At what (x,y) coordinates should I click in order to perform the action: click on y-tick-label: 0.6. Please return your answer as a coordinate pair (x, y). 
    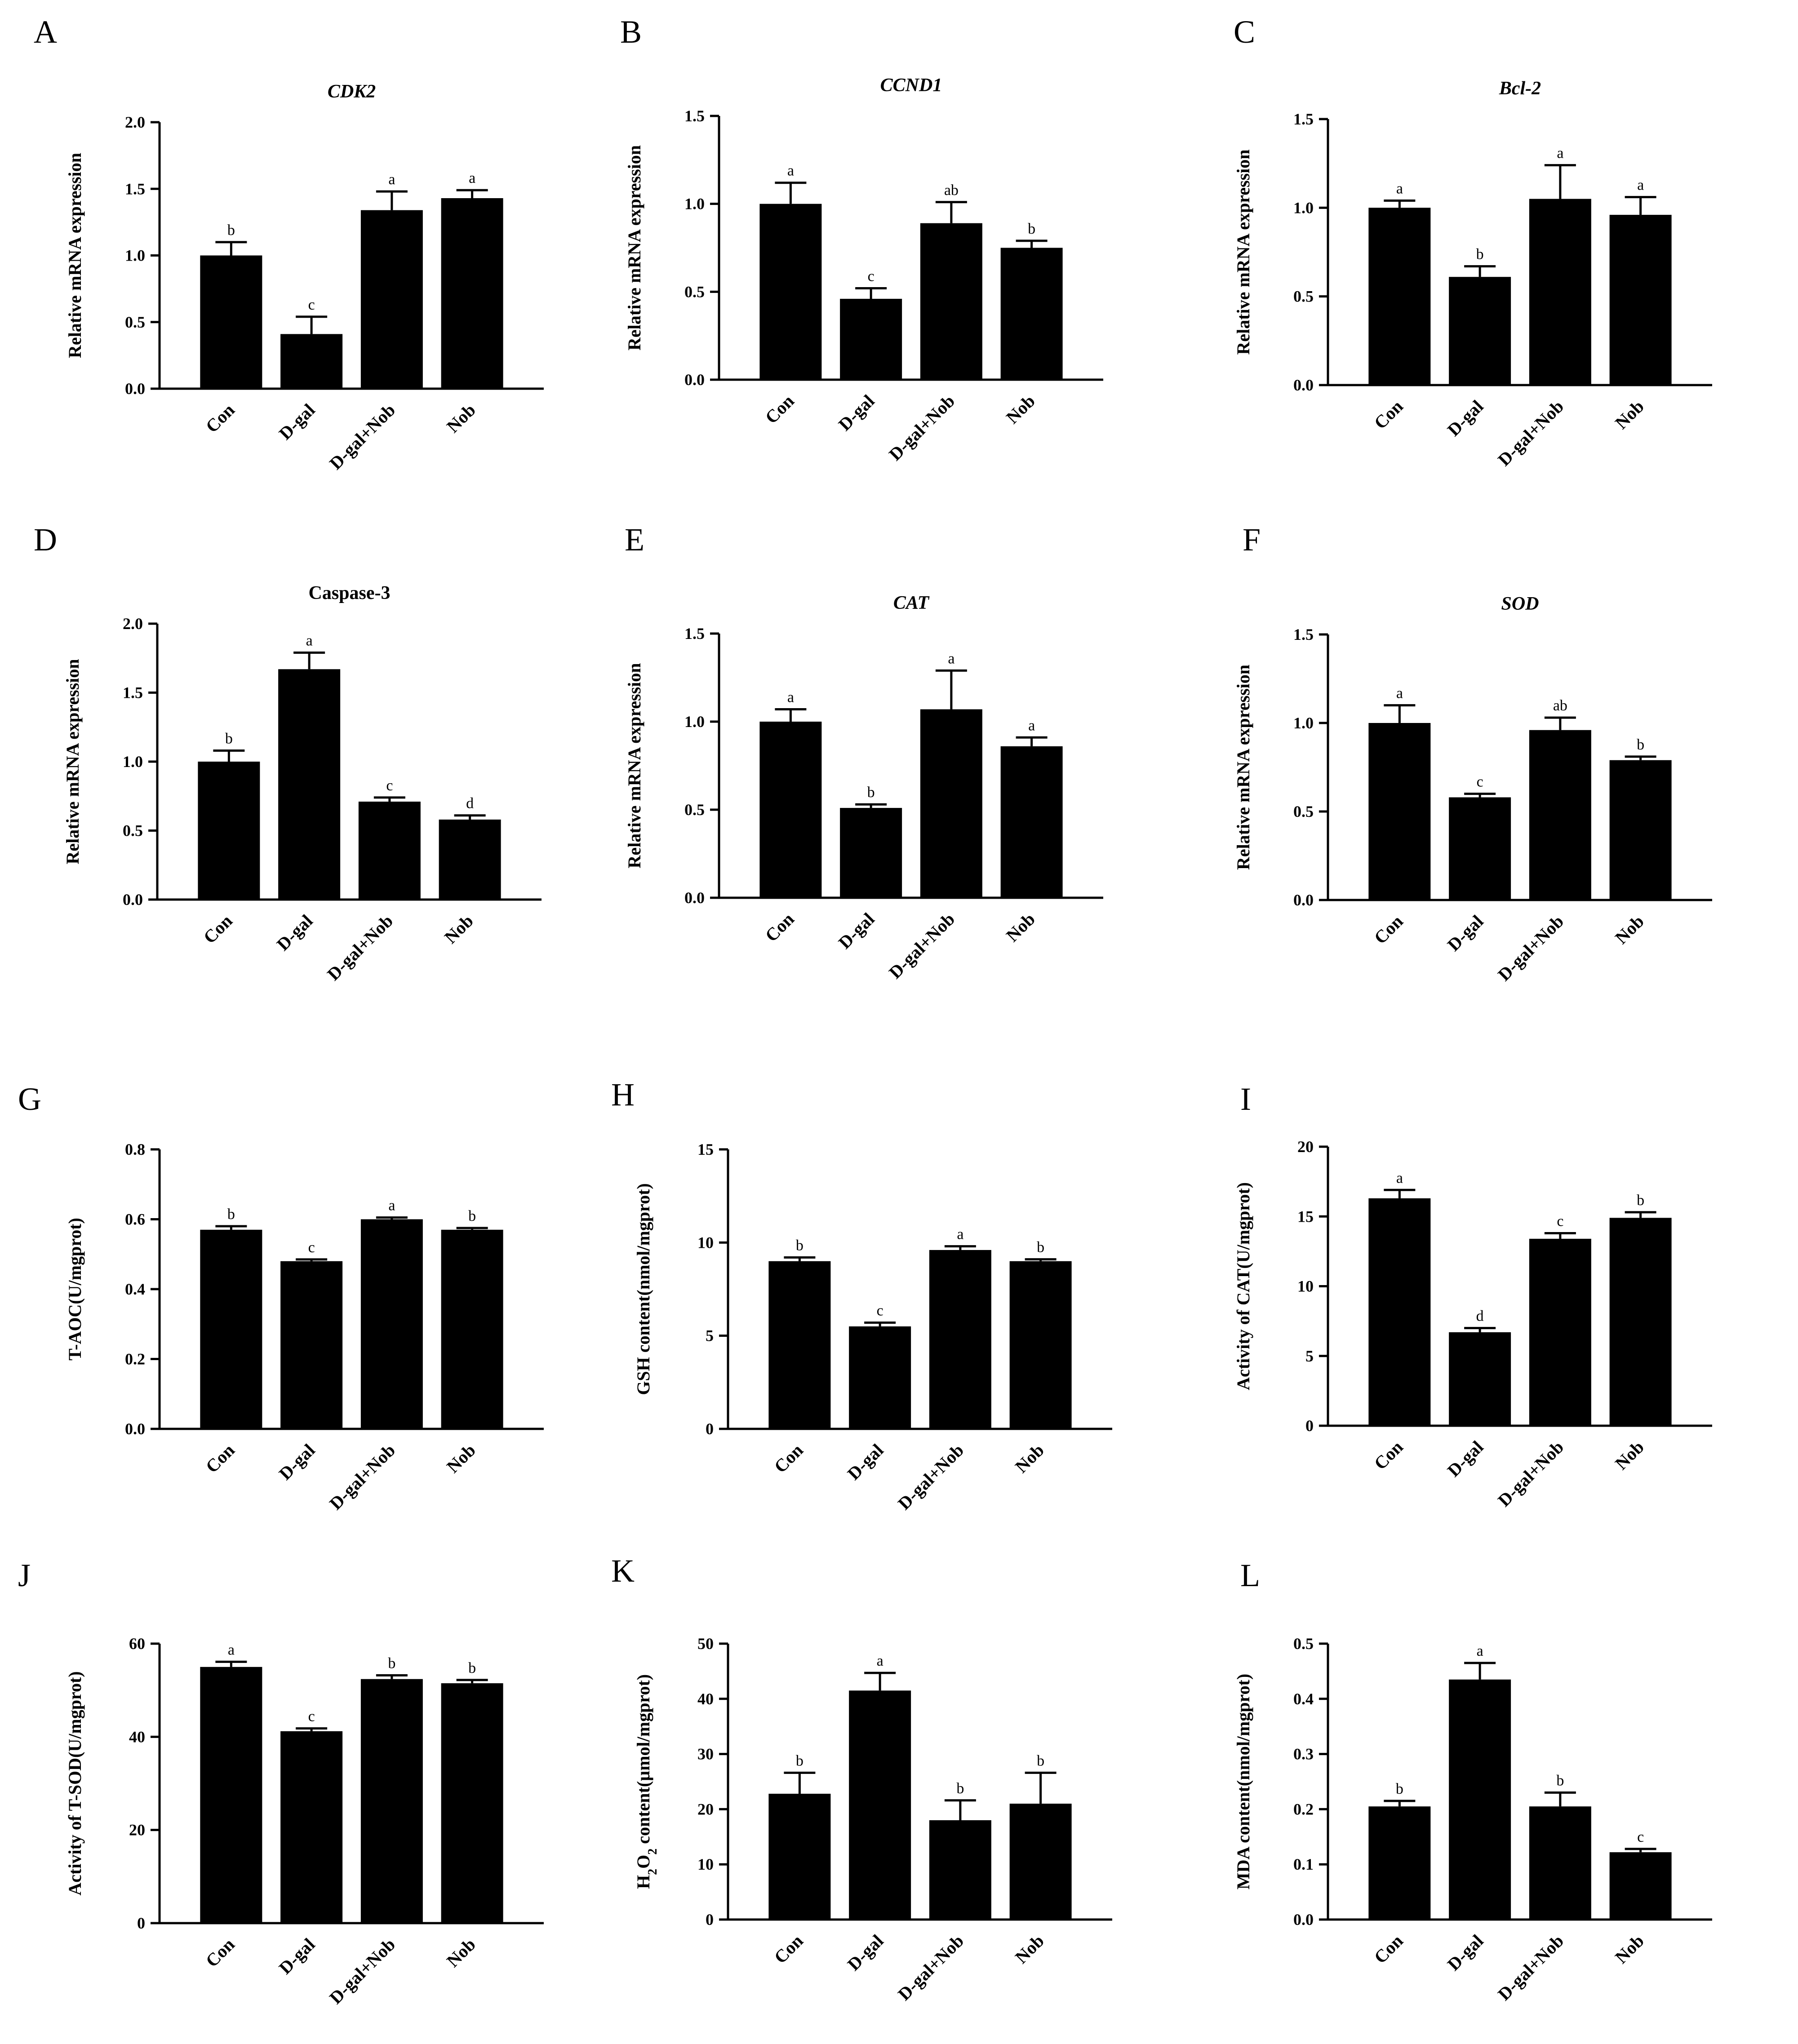
    Looking at the image, I should click on (135, 1219).